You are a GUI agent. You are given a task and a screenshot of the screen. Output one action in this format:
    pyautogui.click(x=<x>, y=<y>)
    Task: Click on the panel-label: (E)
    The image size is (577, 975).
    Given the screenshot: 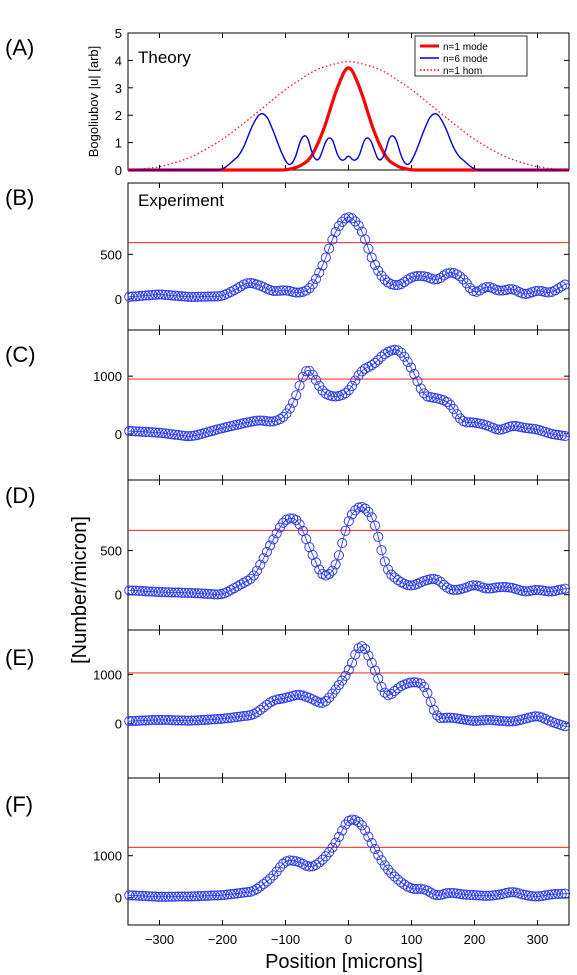 What is the action you would take?
    pyautogui.click(x=19, y=657)
    